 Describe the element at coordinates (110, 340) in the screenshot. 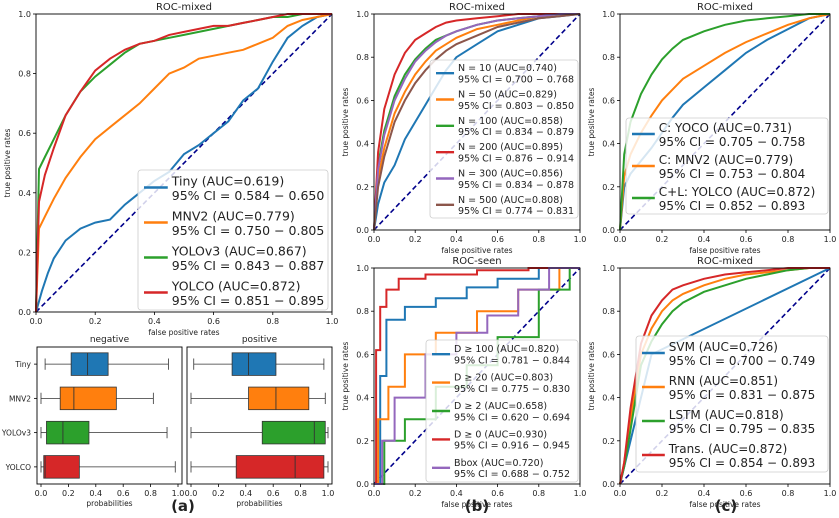

I see `box-title: negative` at that location.